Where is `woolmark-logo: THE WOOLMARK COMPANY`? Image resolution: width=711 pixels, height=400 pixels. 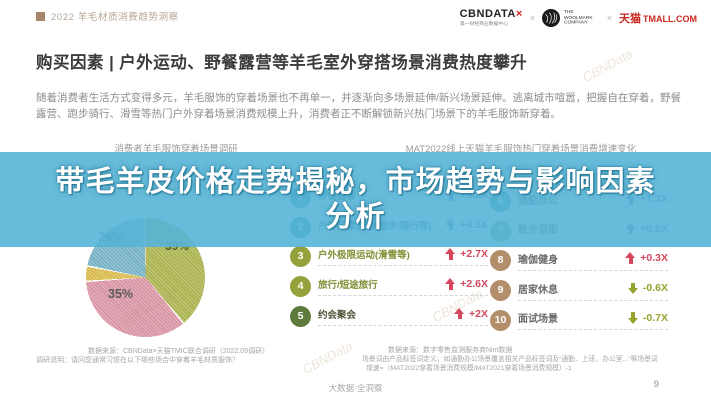
woolmark-logo: THE WOOLMARK COMPANY is located at coordinates (571, 18).